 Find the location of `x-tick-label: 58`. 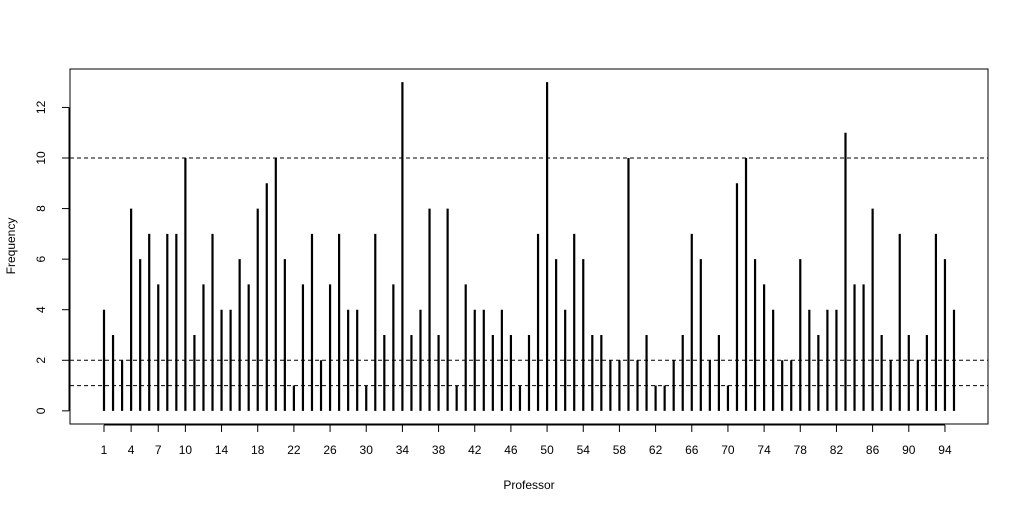

x-tick-label: 58 is located at coordinates (620, 450).